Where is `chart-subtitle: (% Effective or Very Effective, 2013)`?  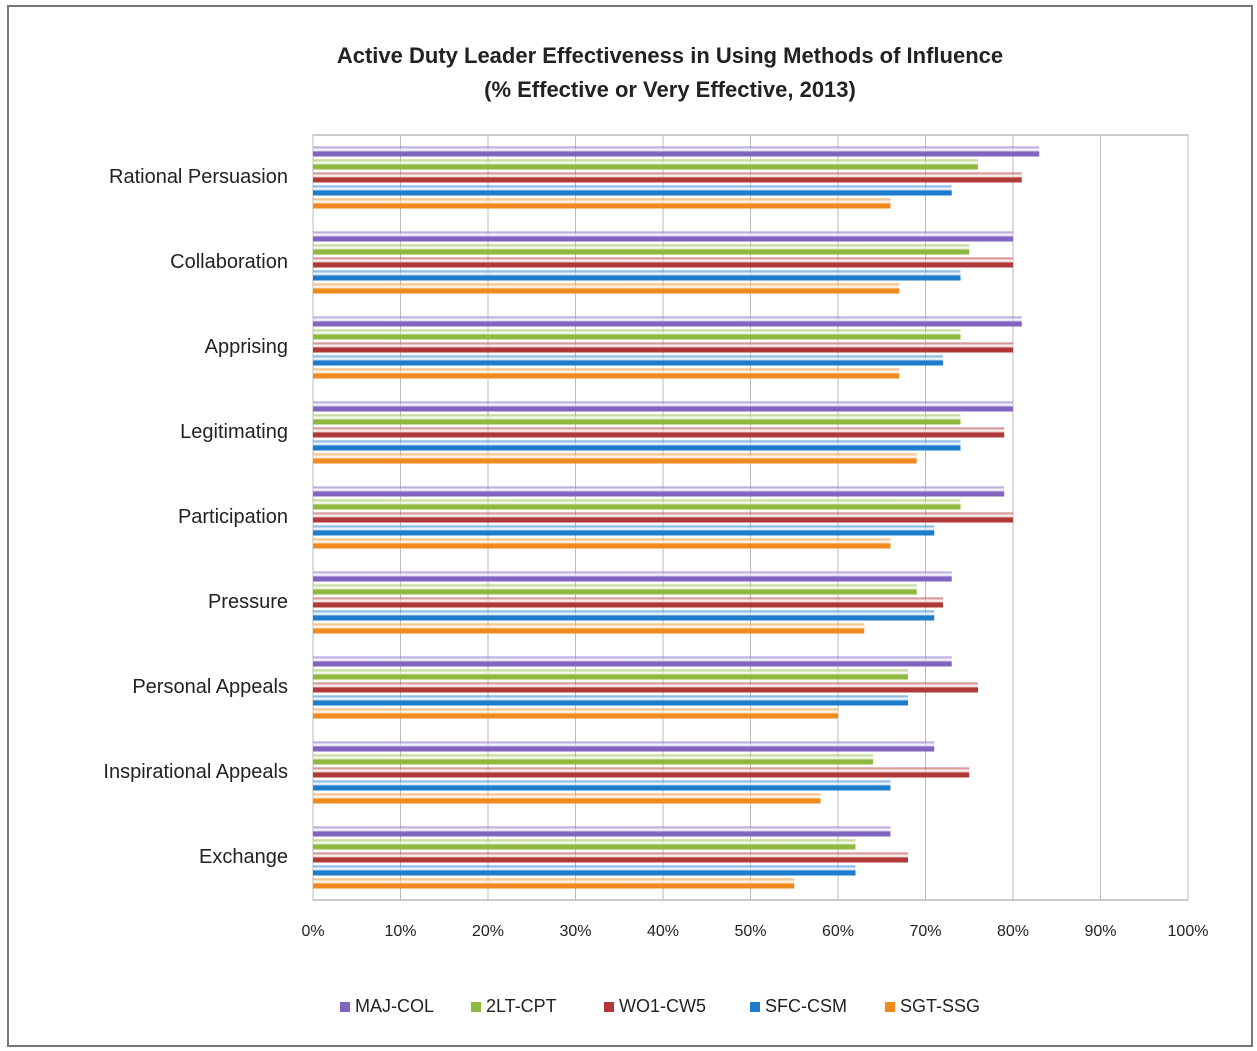 chart-subtitle: (% Effective or Very Effective, 2013) is located at coordinates (670, 89).